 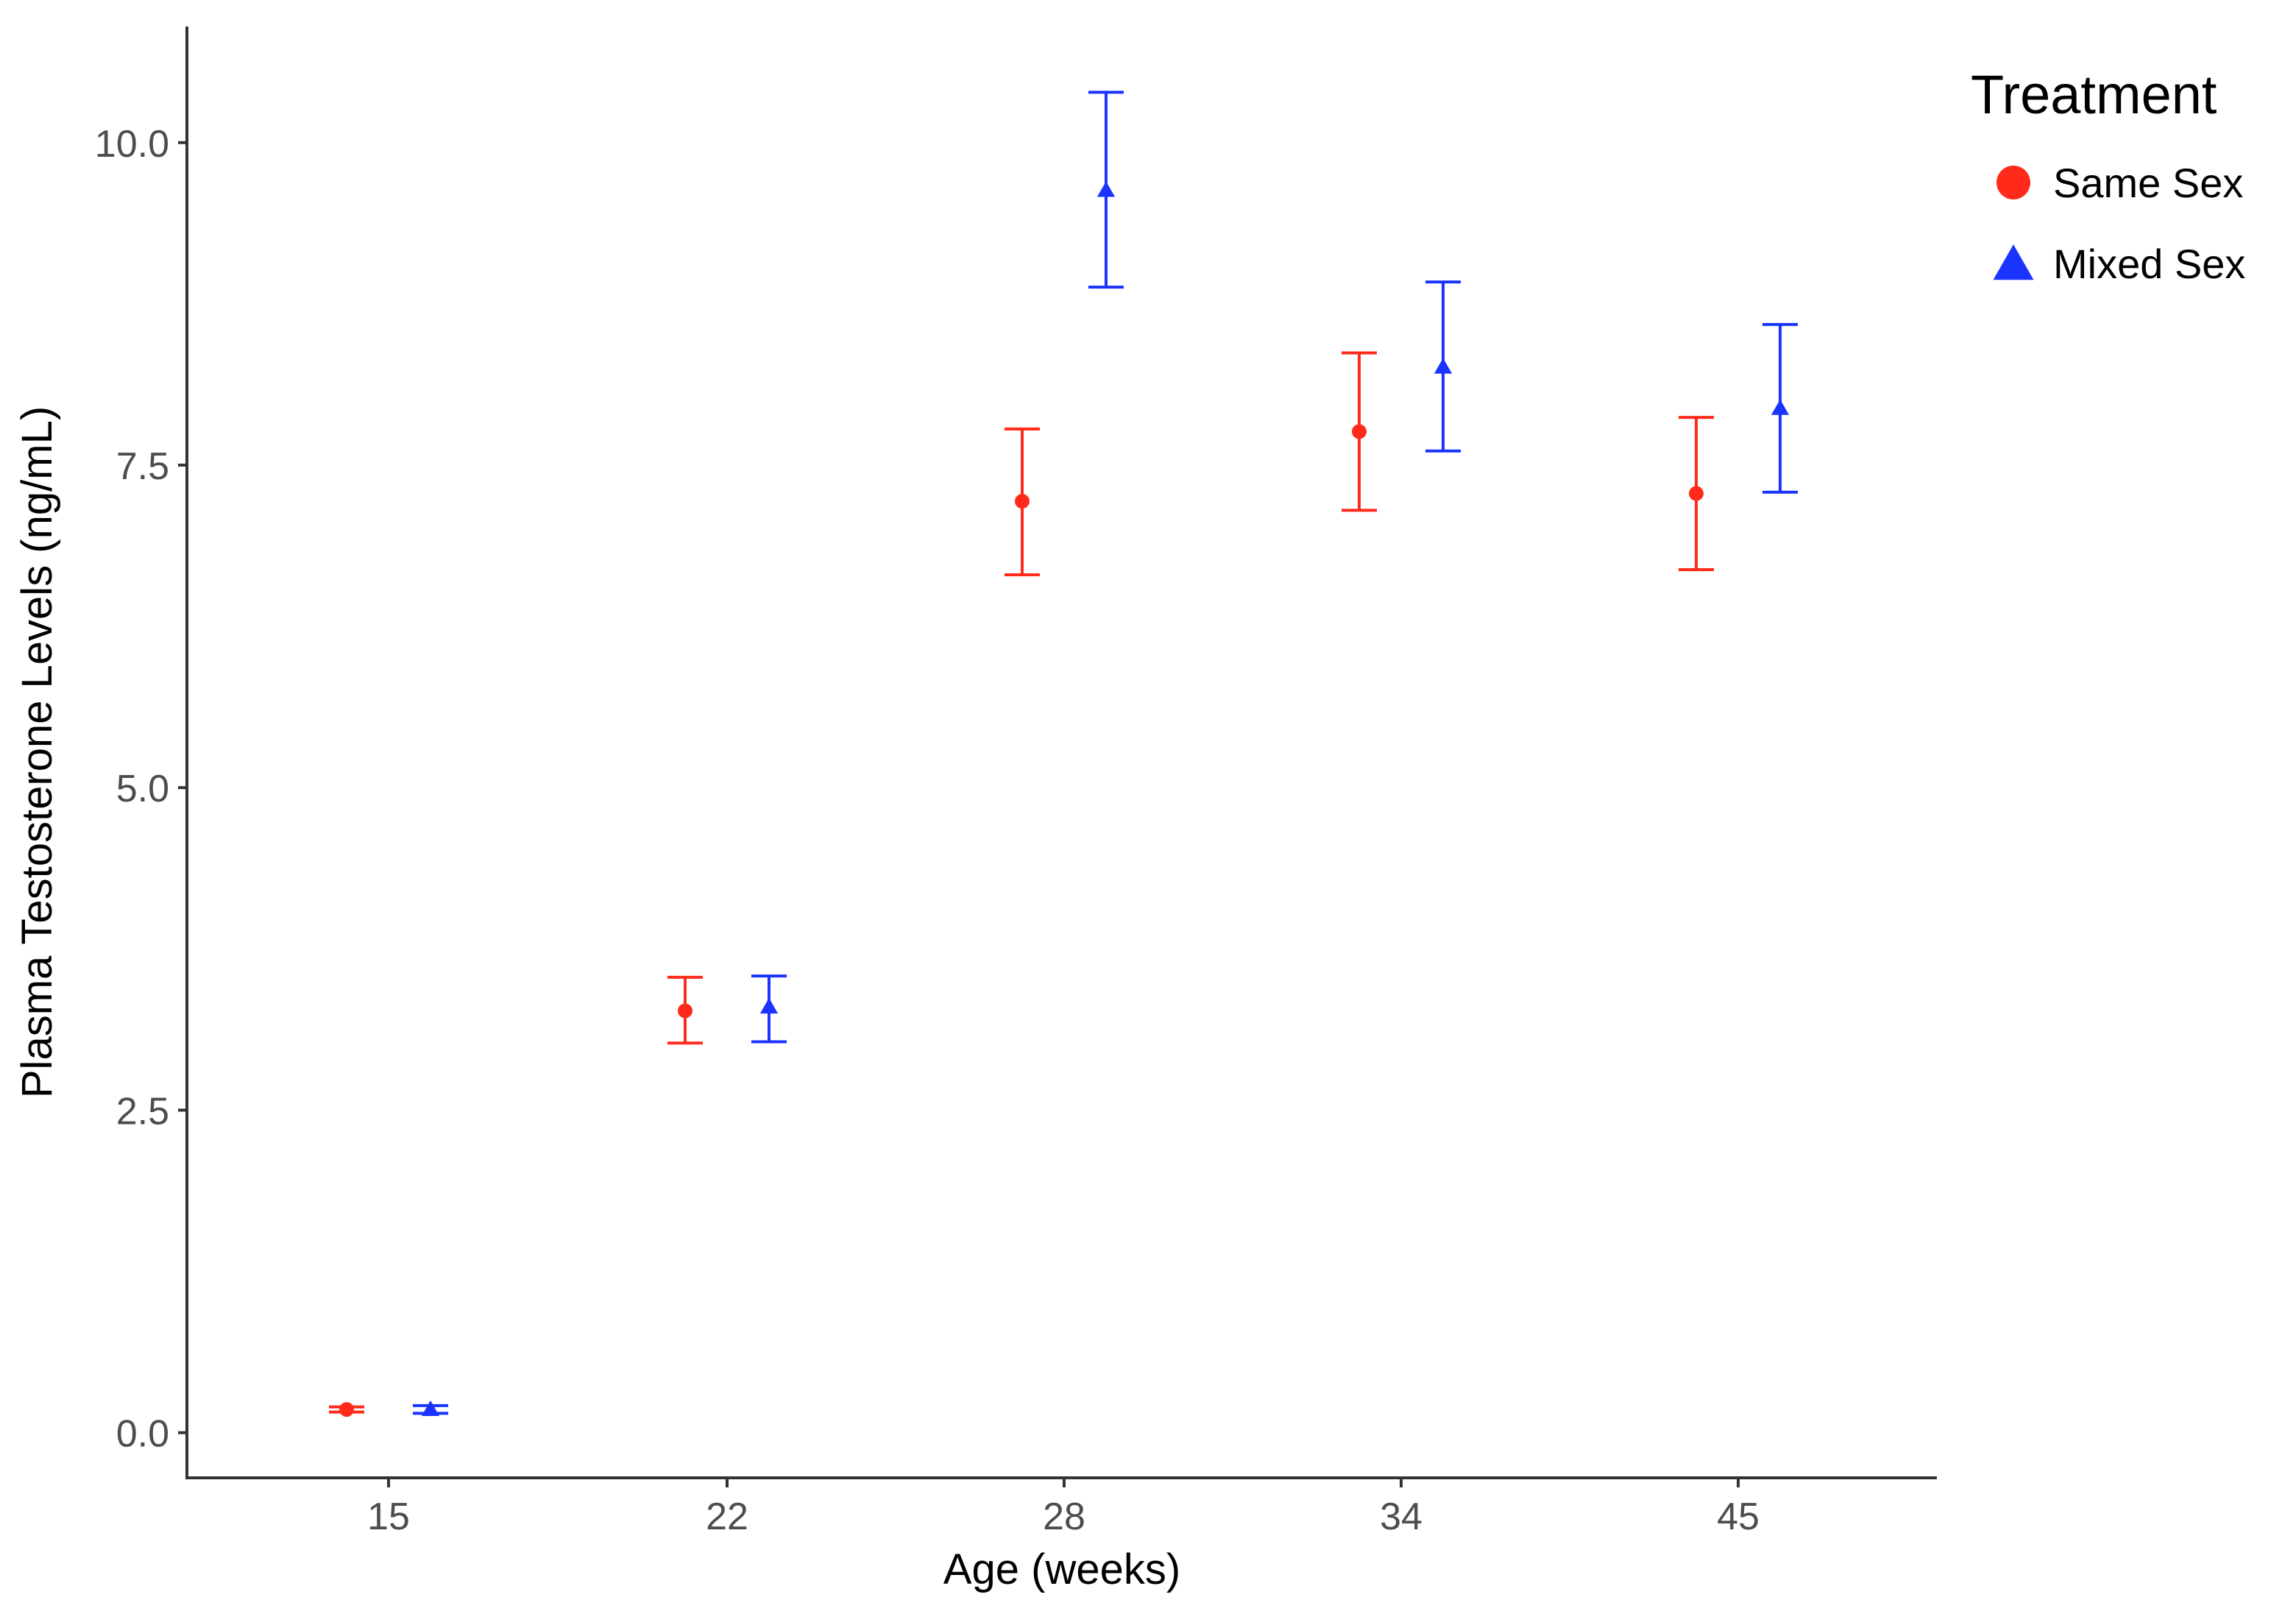 What do you see at coordinates (2014, 262) in the screenshot?
I see `legend-key-triangle` at bounding box center [2014, 262].